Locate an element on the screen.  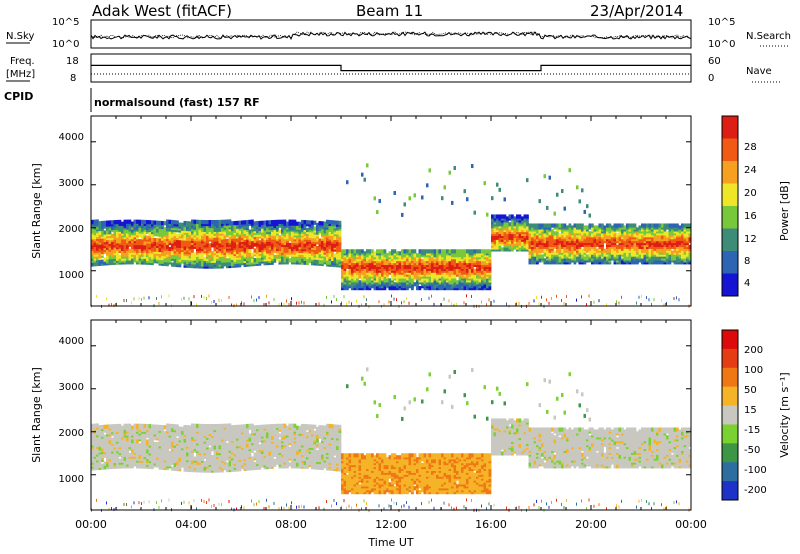
power-ytick: 1000 is located at coordinates (71, 275).